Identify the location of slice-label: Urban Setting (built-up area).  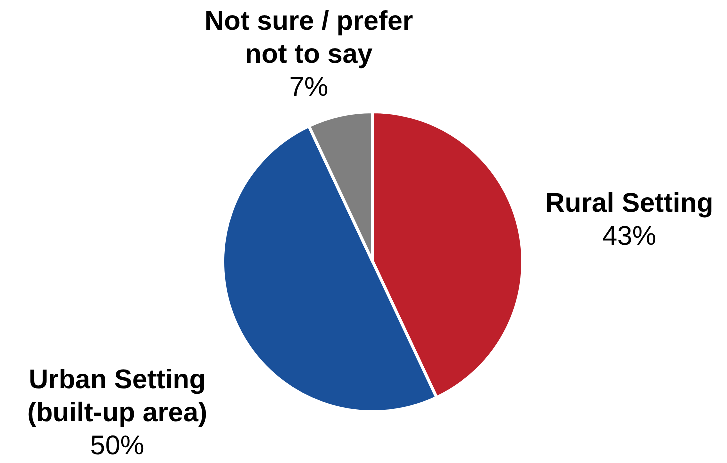
(117, 396).